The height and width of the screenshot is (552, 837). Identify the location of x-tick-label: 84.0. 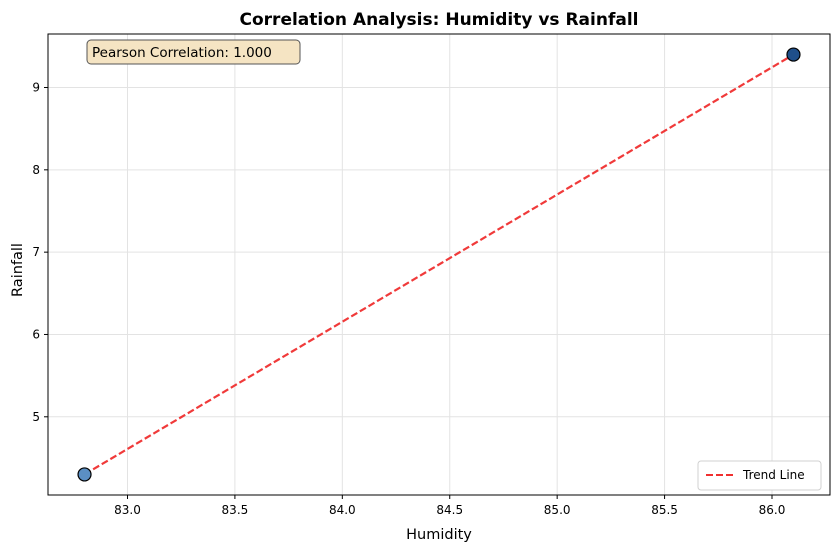
(342, 510).